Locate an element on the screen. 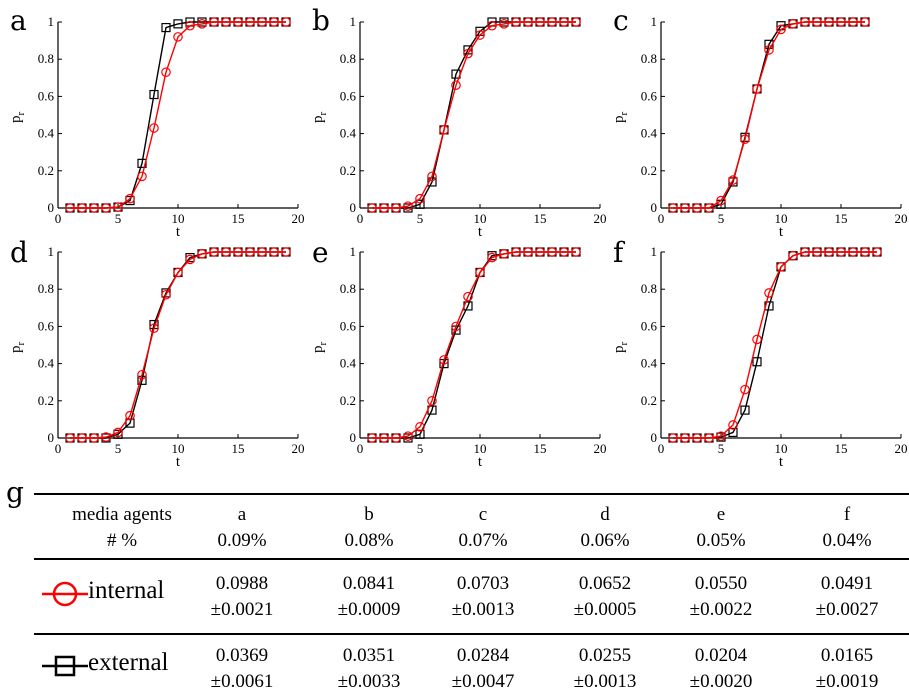 The height and width of the screenshot is (697, 909). error-value: ±0.0033 is located at coordinates (369, 681).